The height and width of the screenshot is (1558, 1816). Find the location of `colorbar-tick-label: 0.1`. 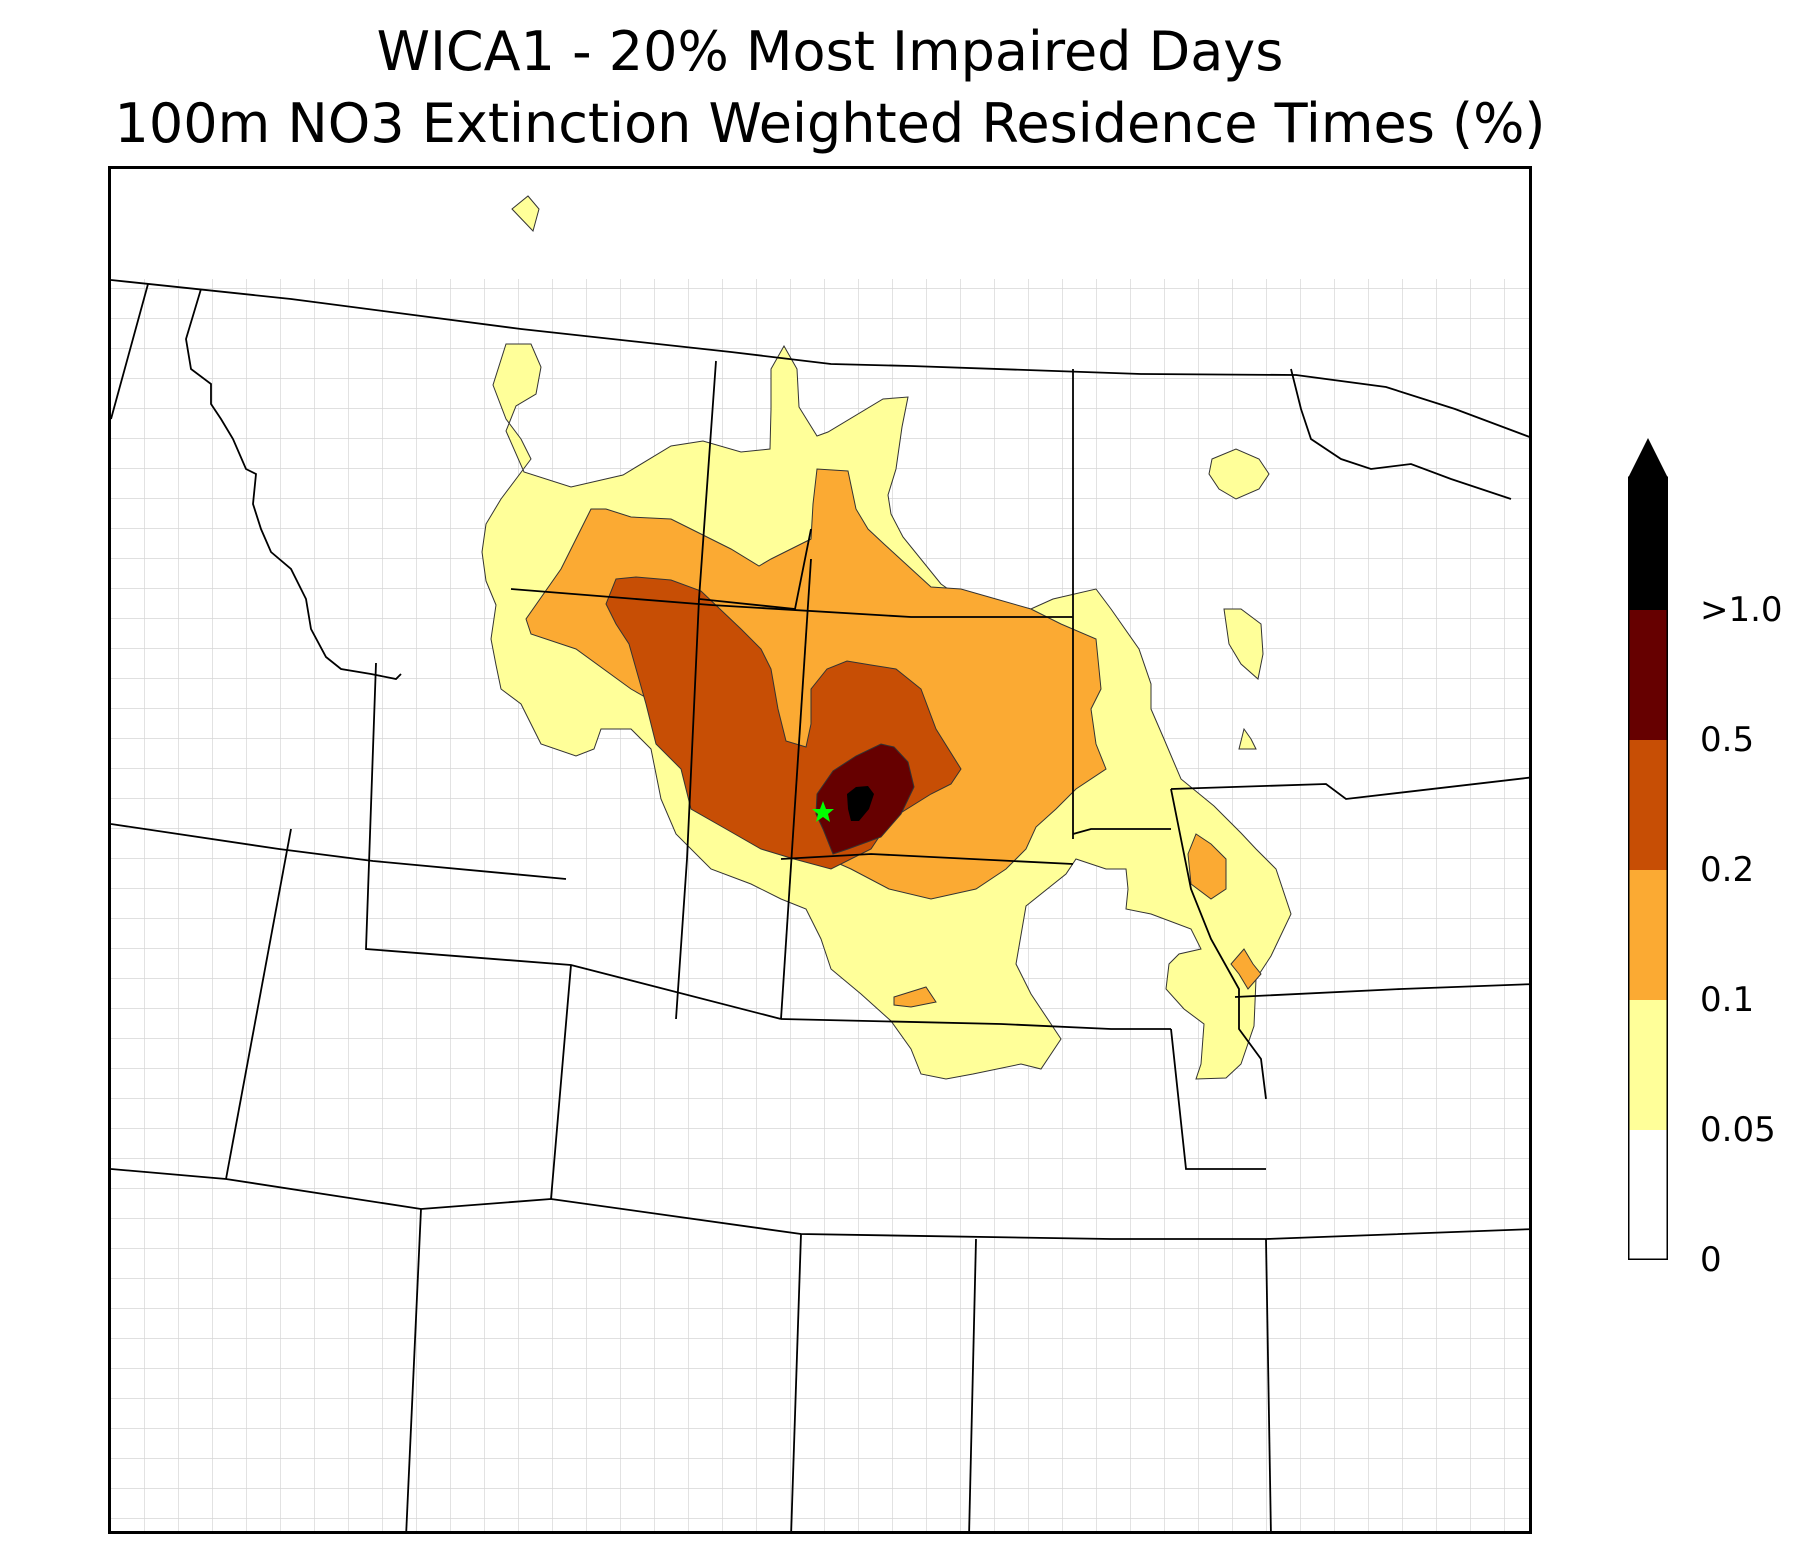

colorbar-tick-label: 0.1 is located at coordinates (1727, 1000).